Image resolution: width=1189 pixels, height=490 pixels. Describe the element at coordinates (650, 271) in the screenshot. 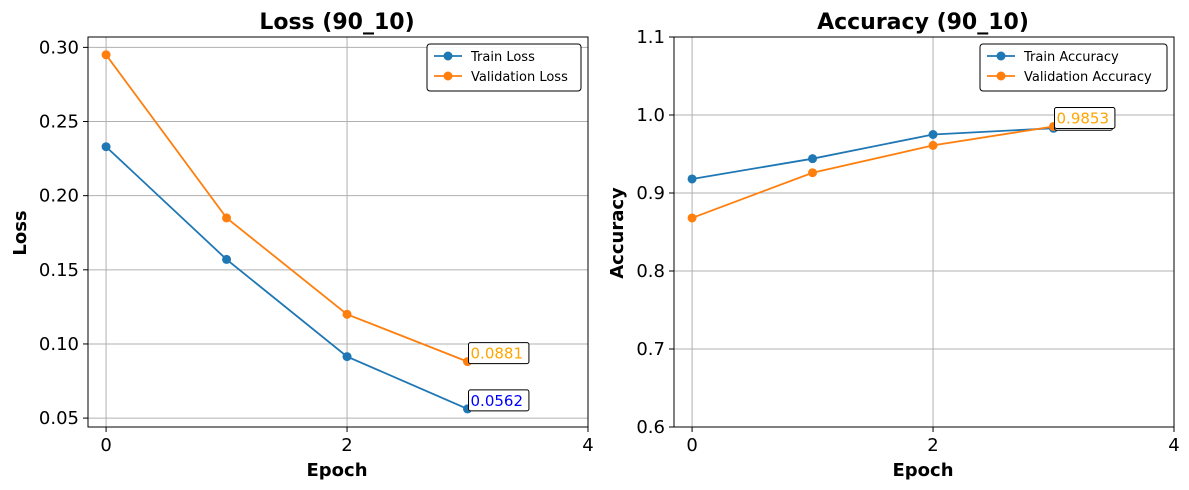

I see `accuracy-y-tick-label: 0.8` at that location.